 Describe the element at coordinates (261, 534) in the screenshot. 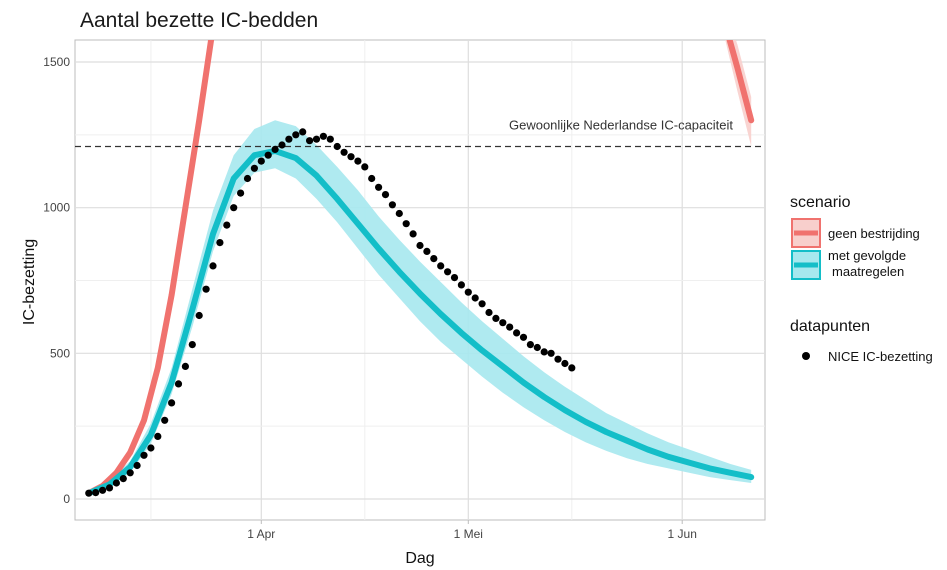

I see `x-tick-label: 1 Apr` at that location.